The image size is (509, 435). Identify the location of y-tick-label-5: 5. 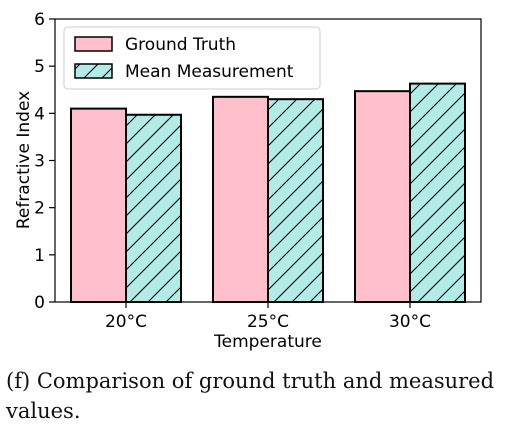
(39, 67).